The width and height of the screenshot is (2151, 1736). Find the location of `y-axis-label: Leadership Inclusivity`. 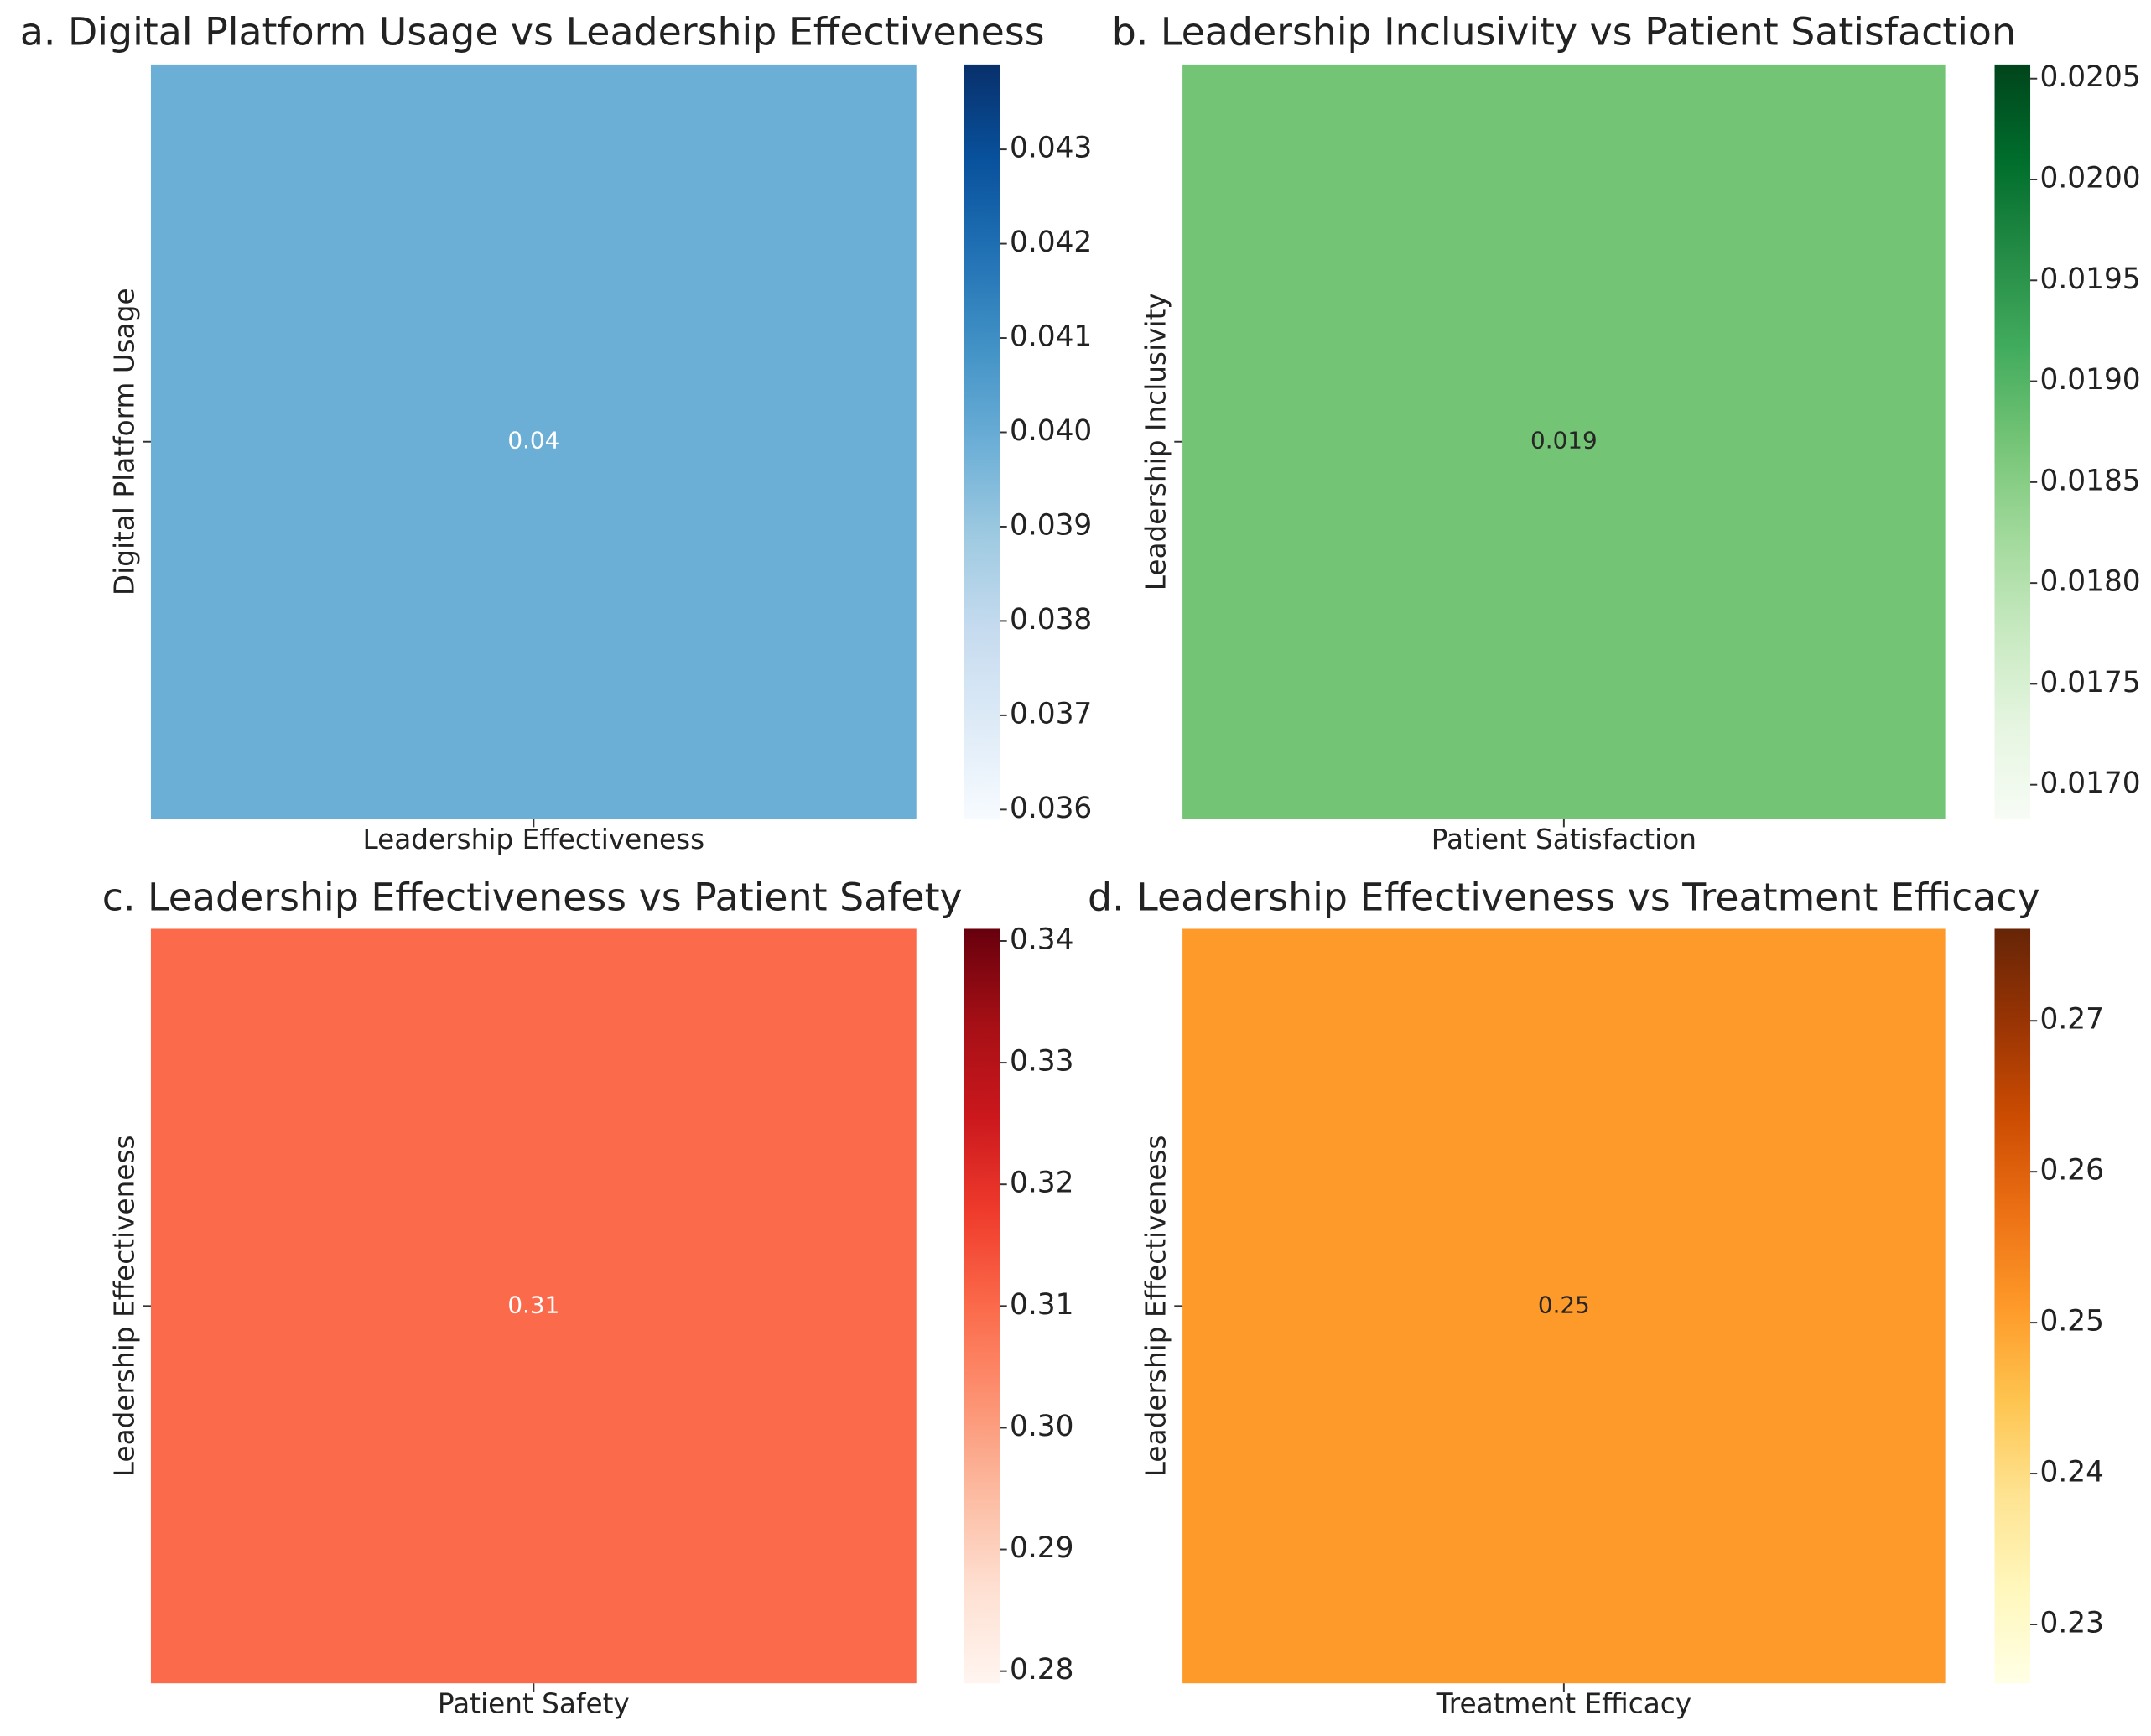

y-axis-label: Leadership Inclusivity is located at coordinates (1156, 441).